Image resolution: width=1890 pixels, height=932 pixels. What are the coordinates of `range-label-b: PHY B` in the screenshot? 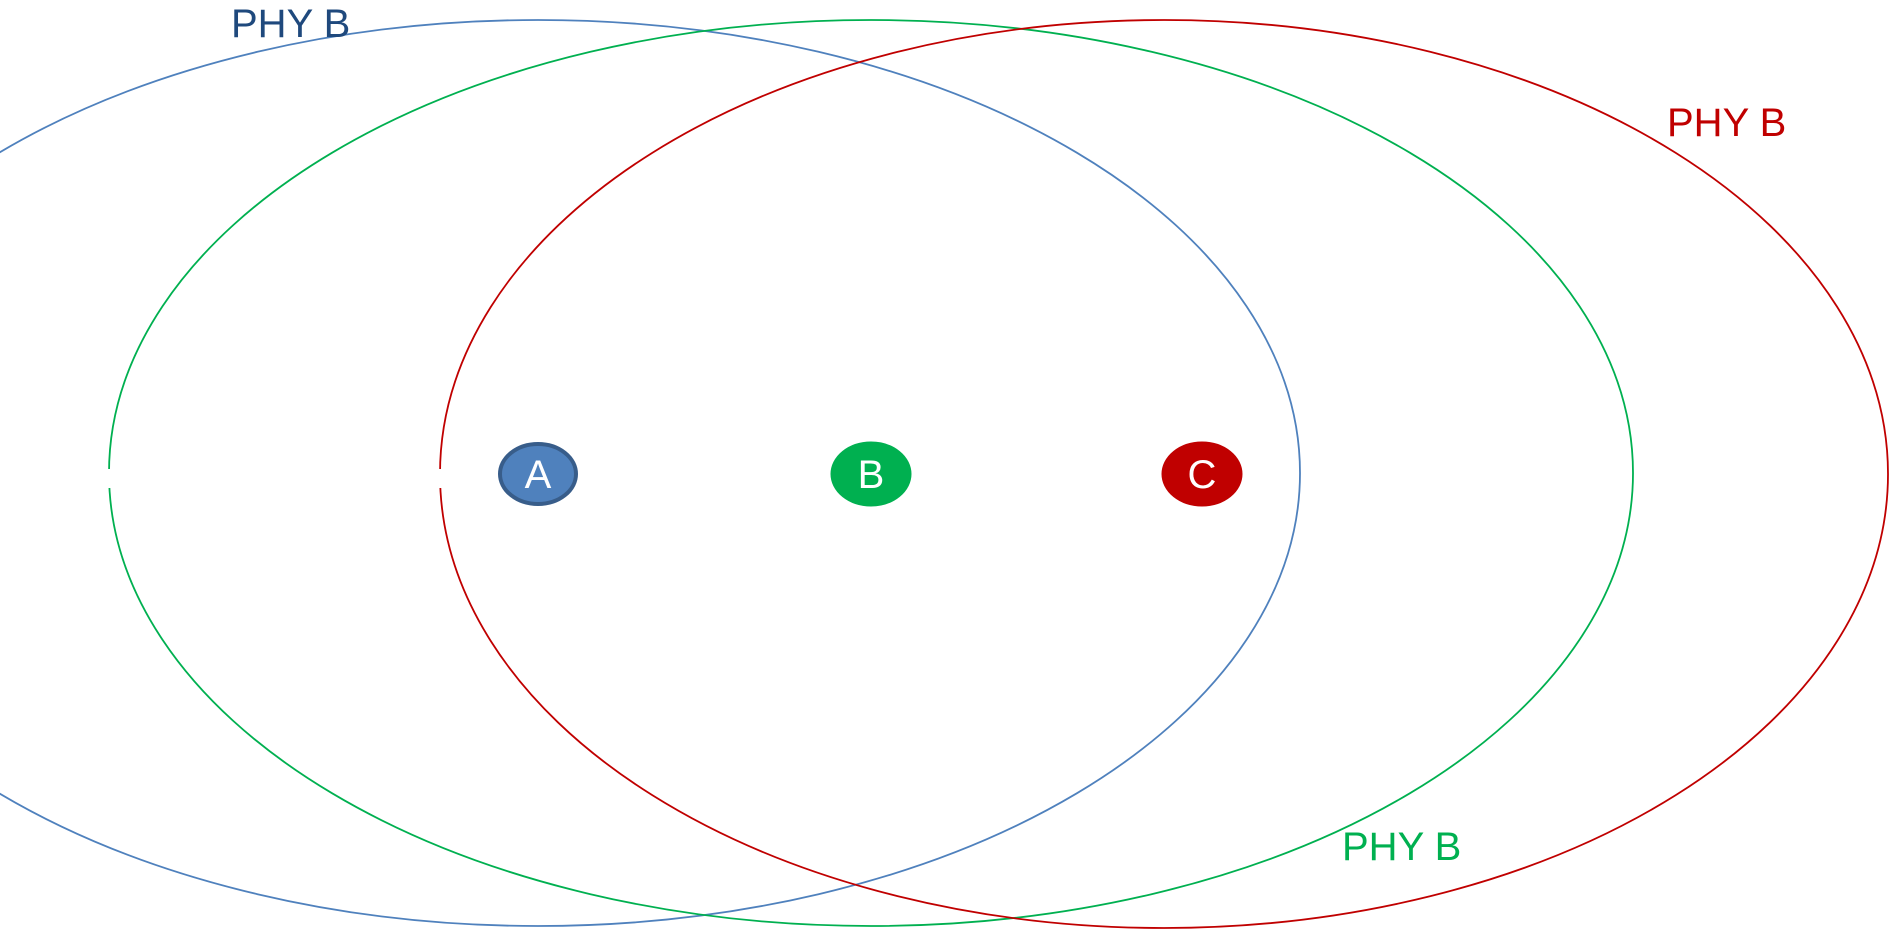 It's located at (1401, 847).